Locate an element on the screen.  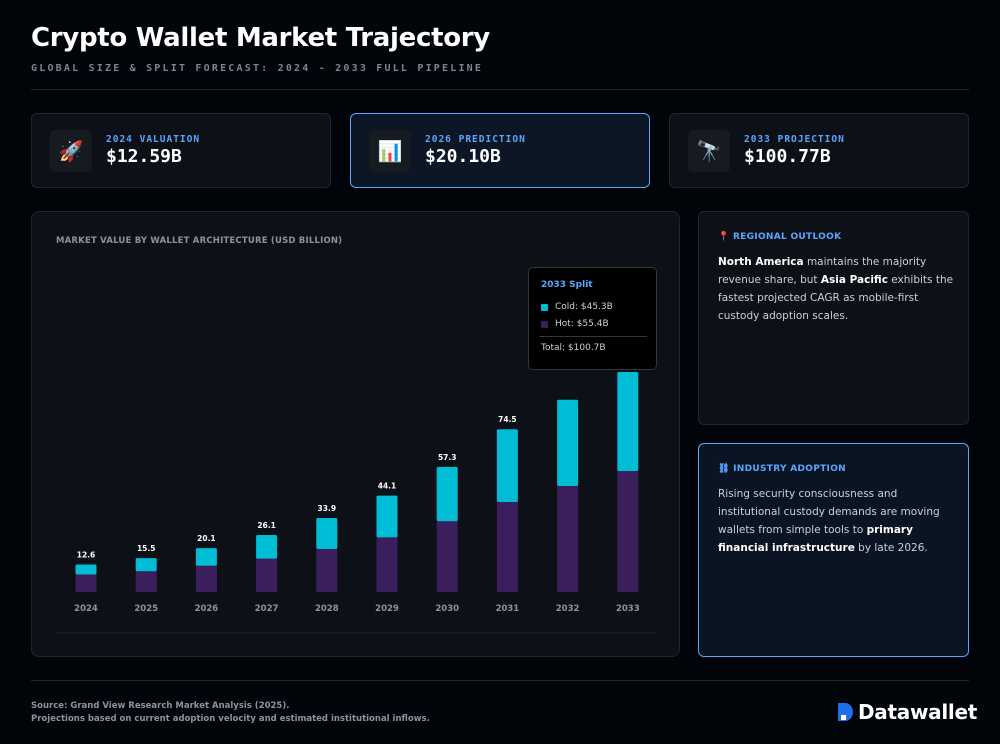
datawallet-logo-icon is located at coordinates (845, 712).